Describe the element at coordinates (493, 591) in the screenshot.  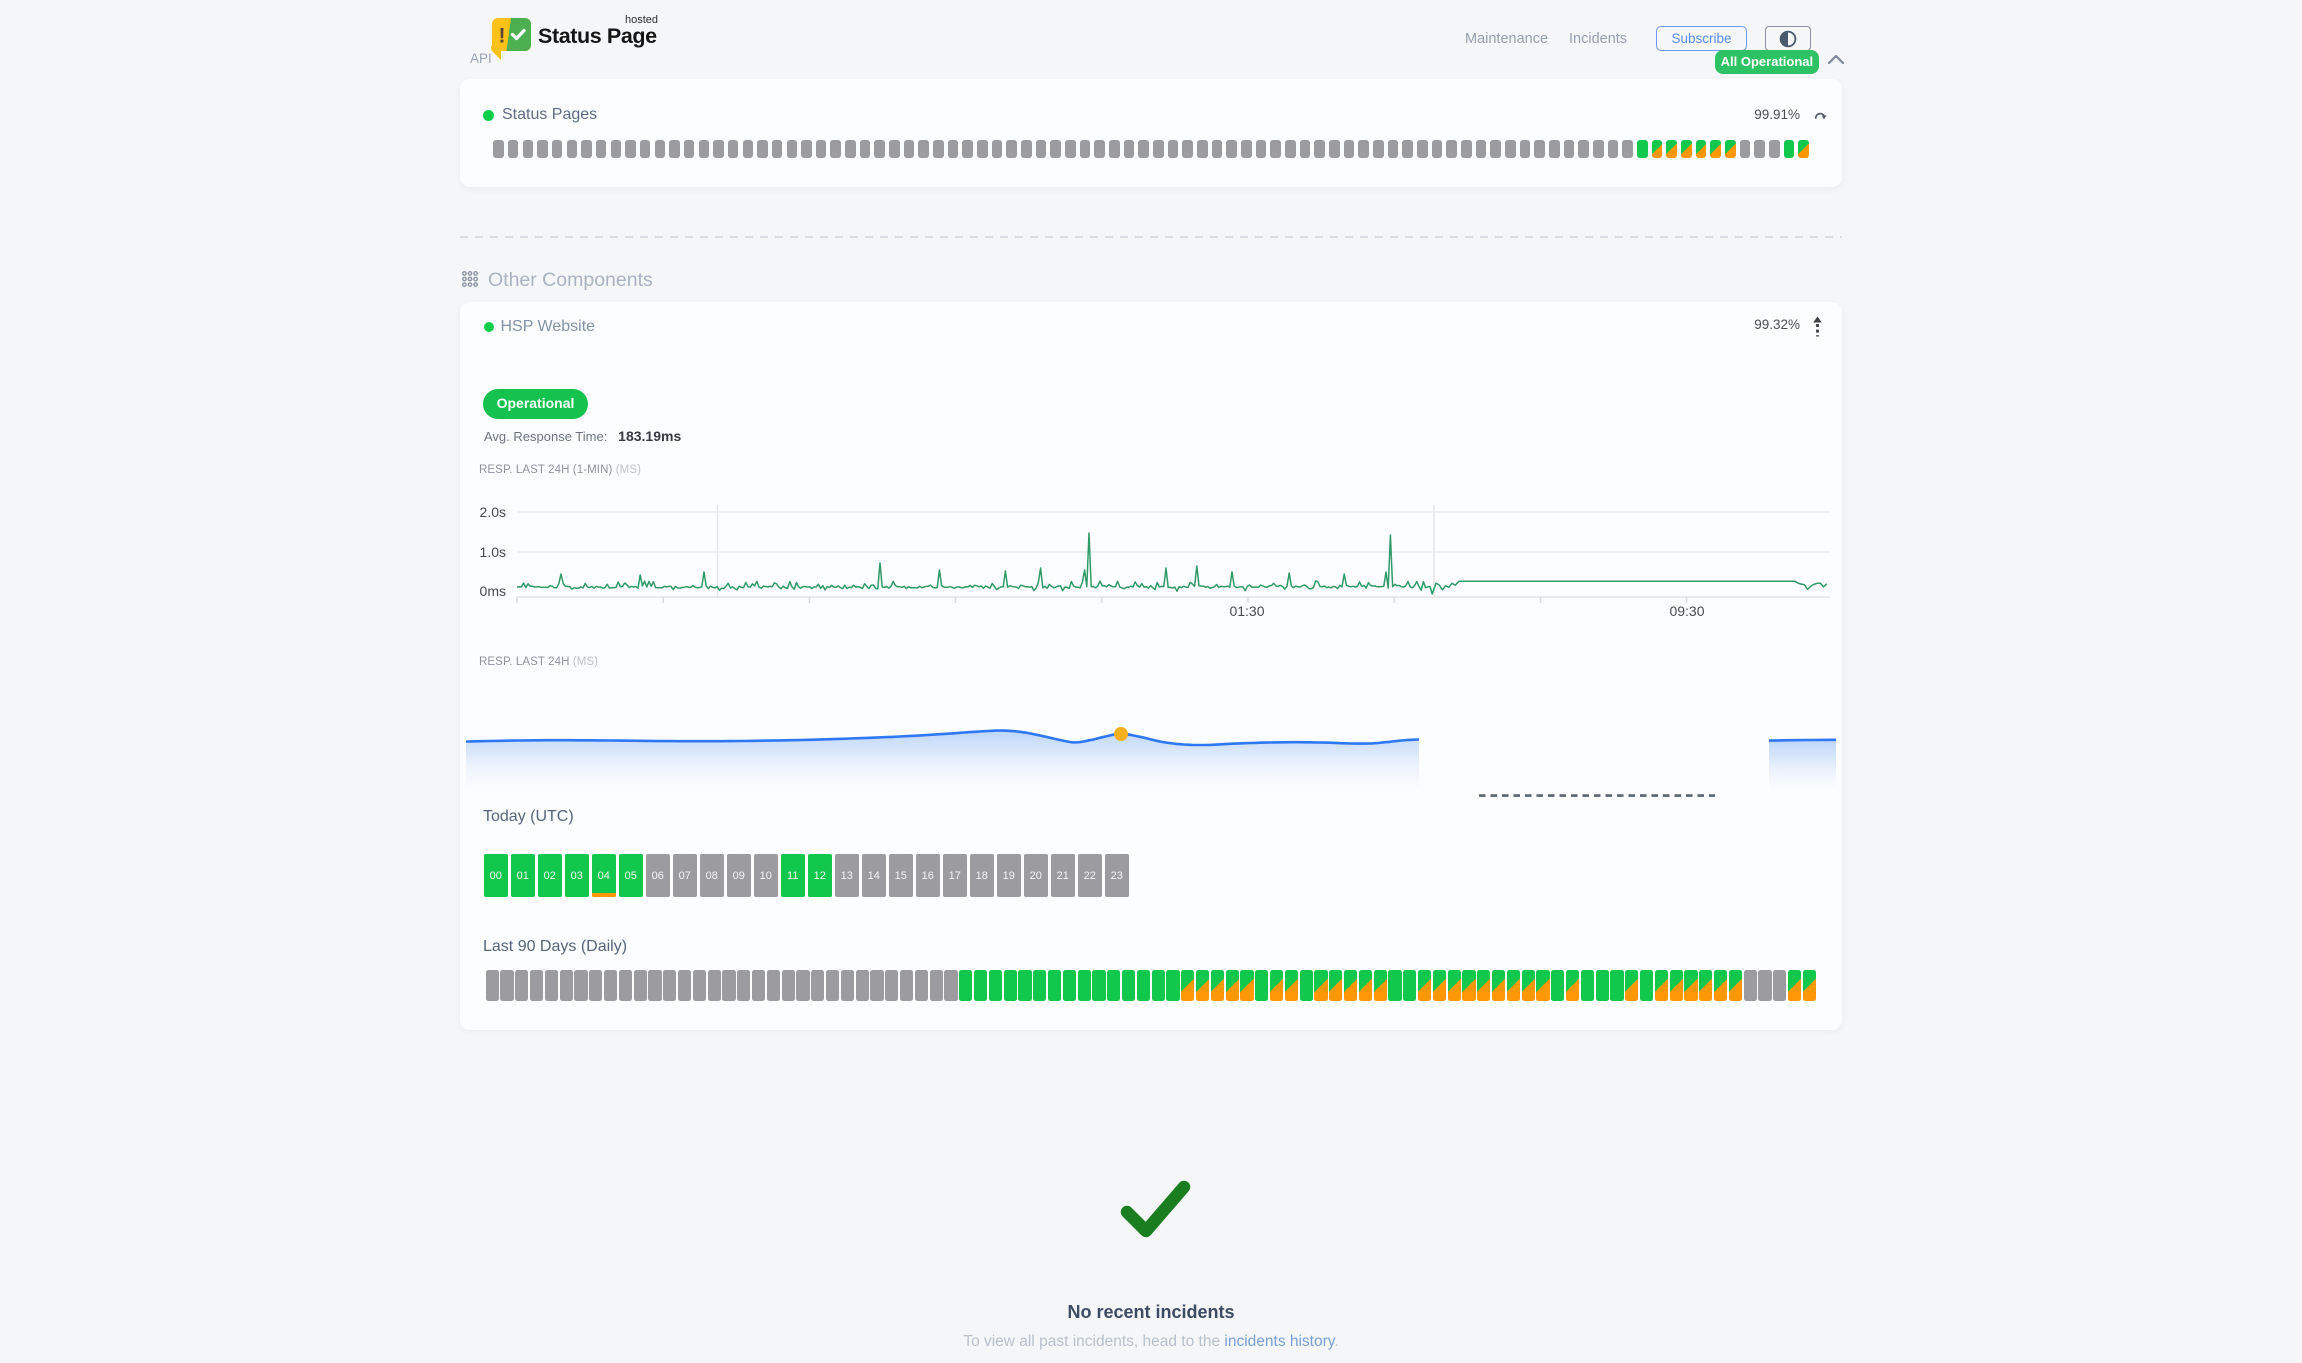
I see `svg-text: 0ms` at that location.